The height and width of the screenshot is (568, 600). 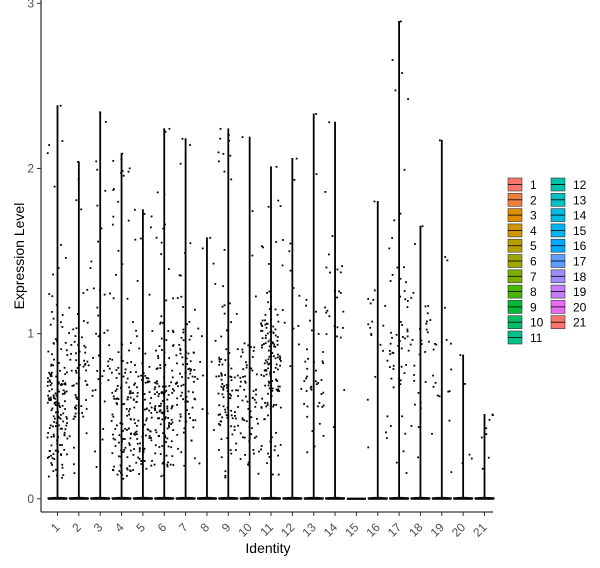 I want to click on x-tick-label: 20, so click(x=459, y=530).